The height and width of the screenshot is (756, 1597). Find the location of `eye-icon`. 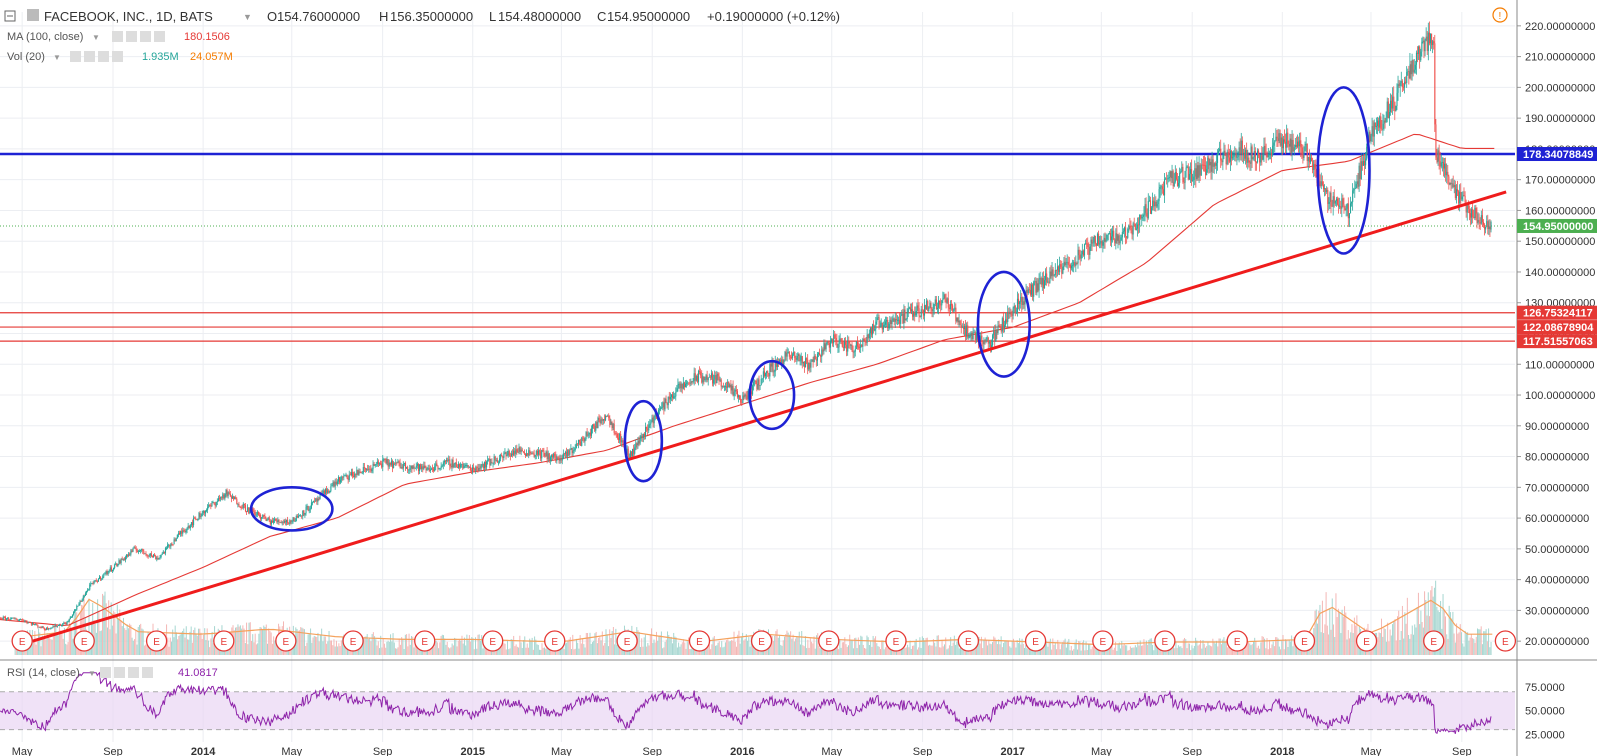

eye-icon is located at coordinates (117, 36).